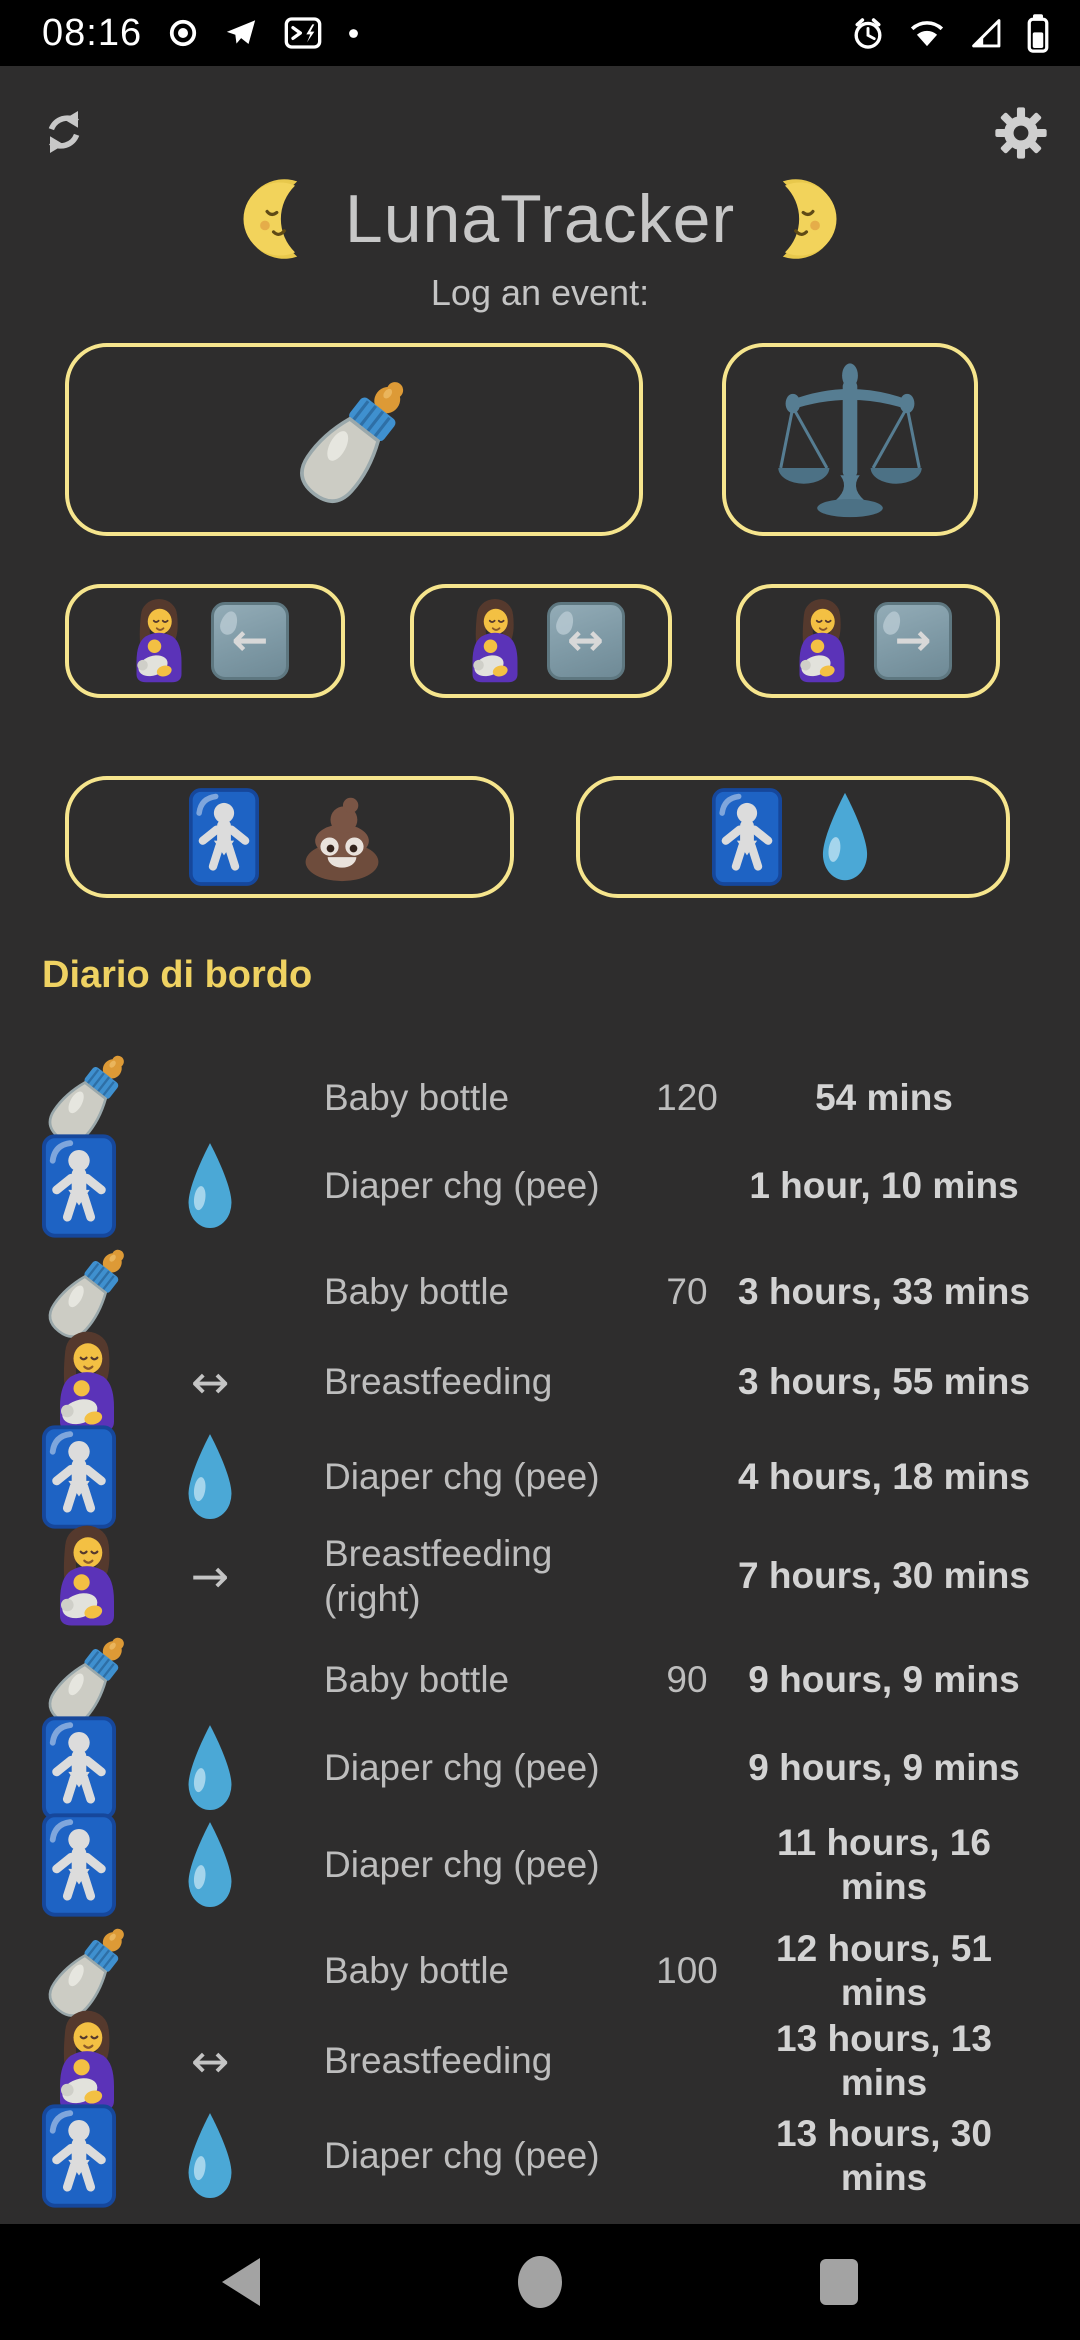  I want to click on back-icon, so click(241, 2282).